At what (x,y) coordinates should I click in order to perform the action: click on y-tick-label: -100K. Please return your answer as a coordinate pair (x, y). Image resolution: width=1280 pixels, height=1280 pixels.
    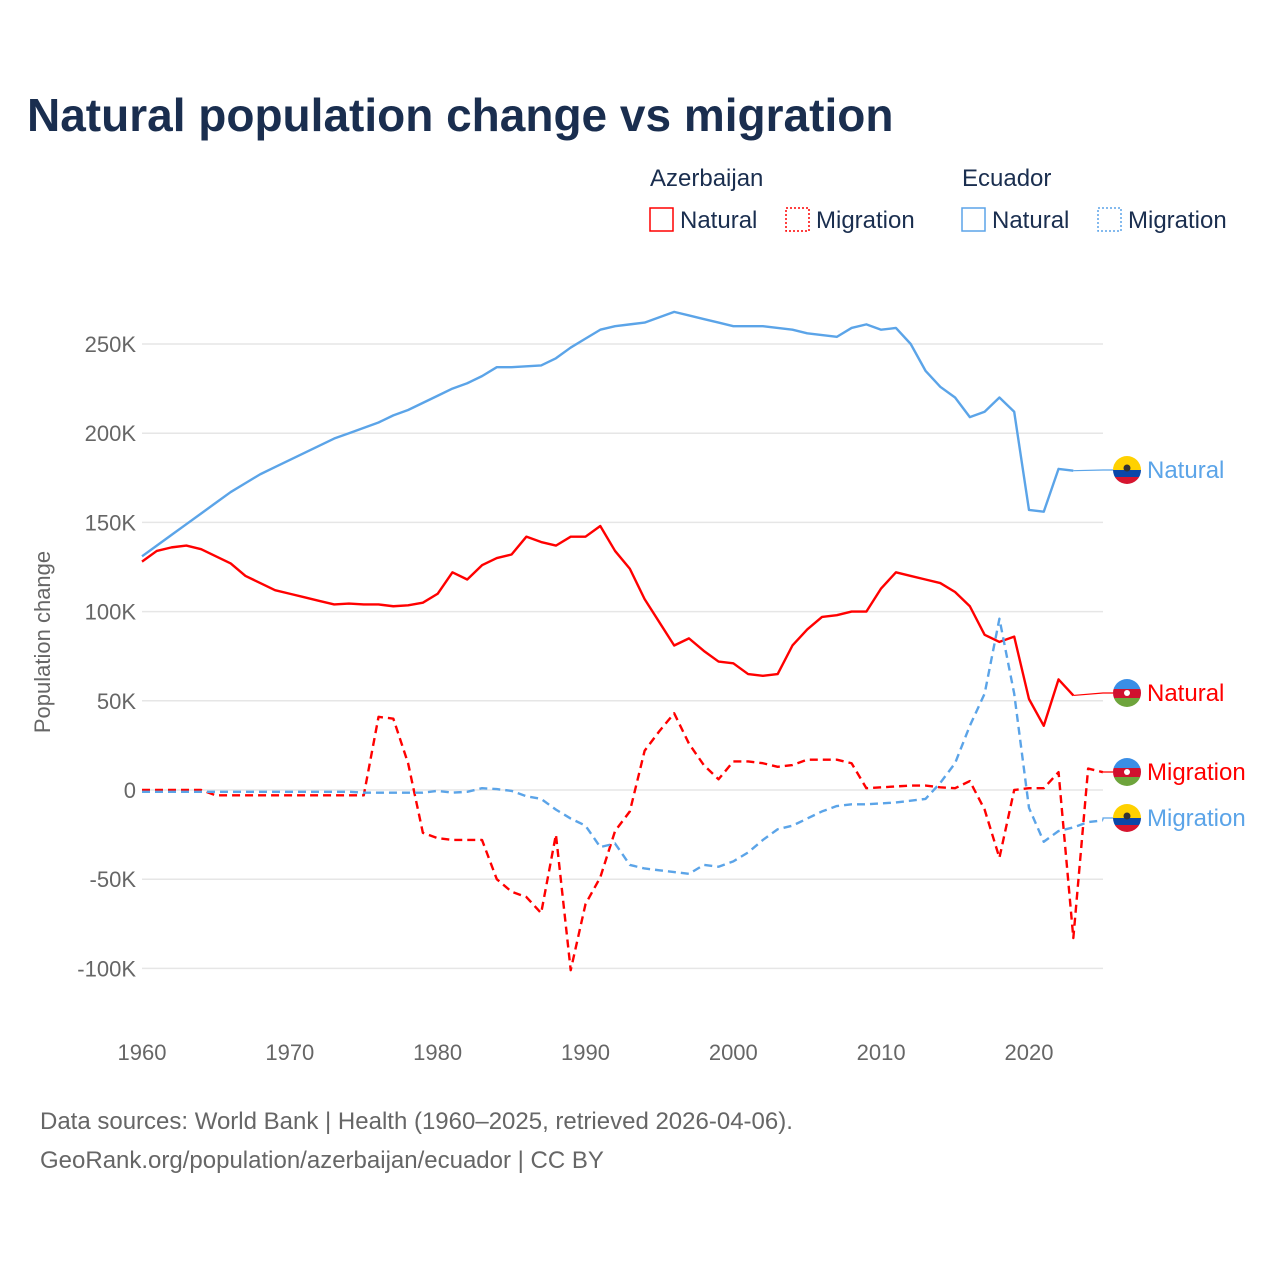
    Looking at the image, I should click on (106, 968).